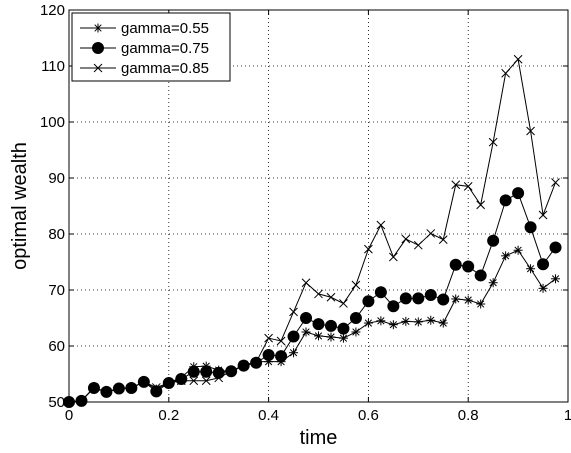 This screenshot has width=571, height=453. Describe the element at coordinates (69, 415) in the screenshot. I see `x-tick-label: 0` at that location.